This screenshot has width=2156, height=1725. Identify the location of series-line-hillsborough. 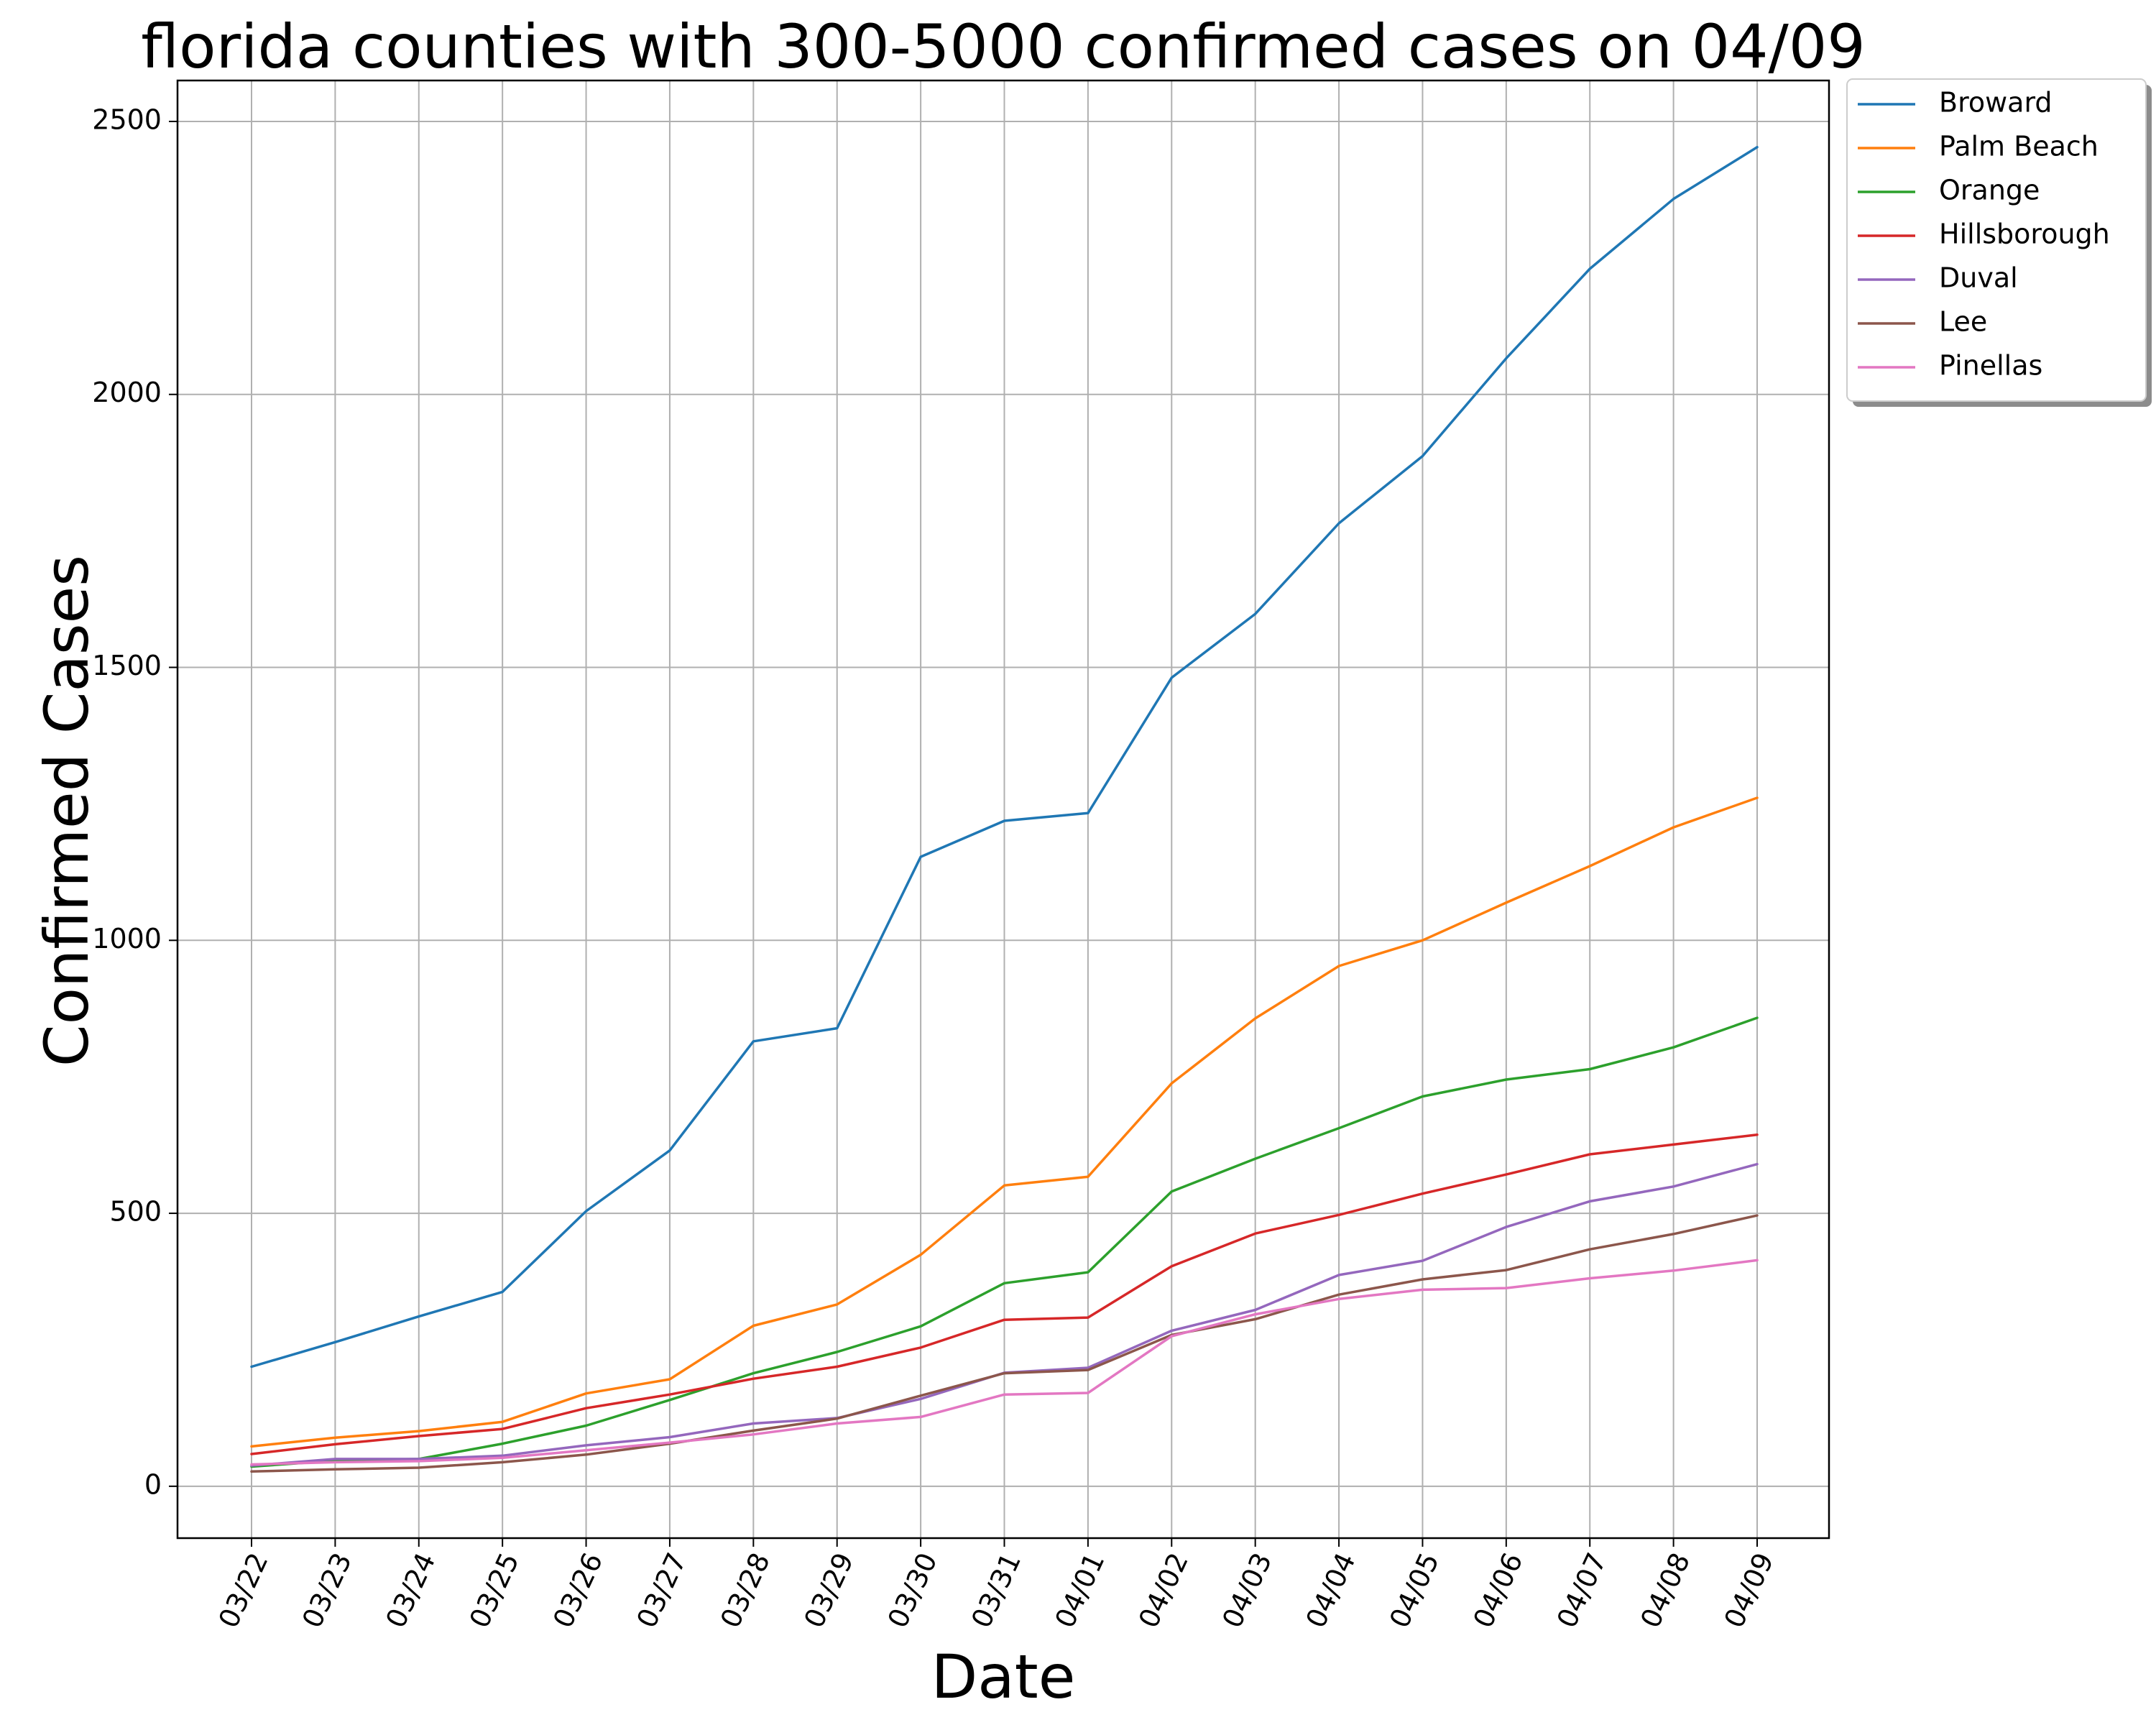
(1004, 1294).